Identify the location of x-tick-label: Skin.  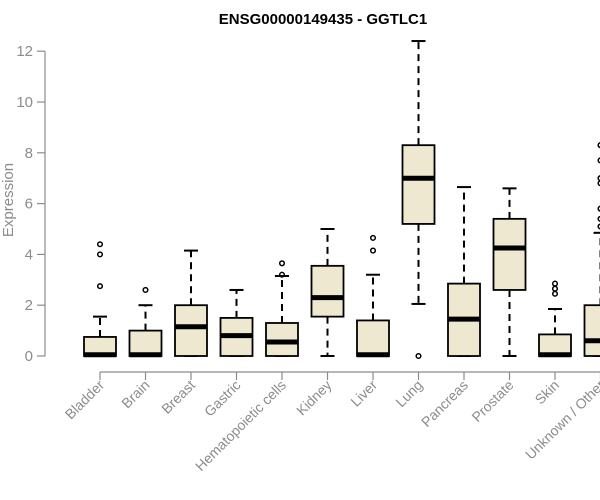
(547, 392).